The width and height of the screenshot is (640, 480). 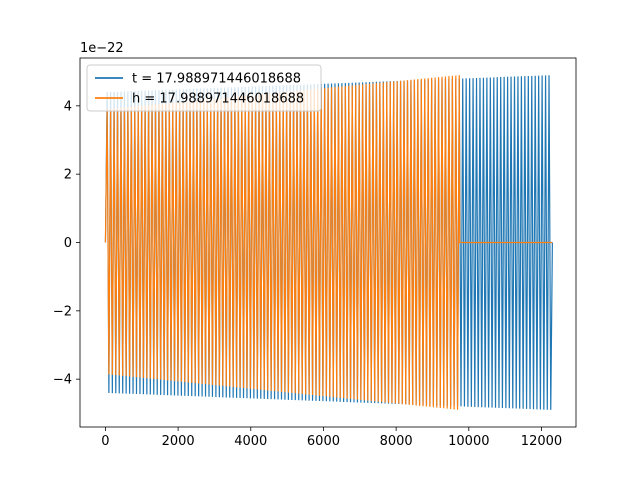 I want to click on y-axis: −4 −2 0 2 4, so click(x=66, y=243).